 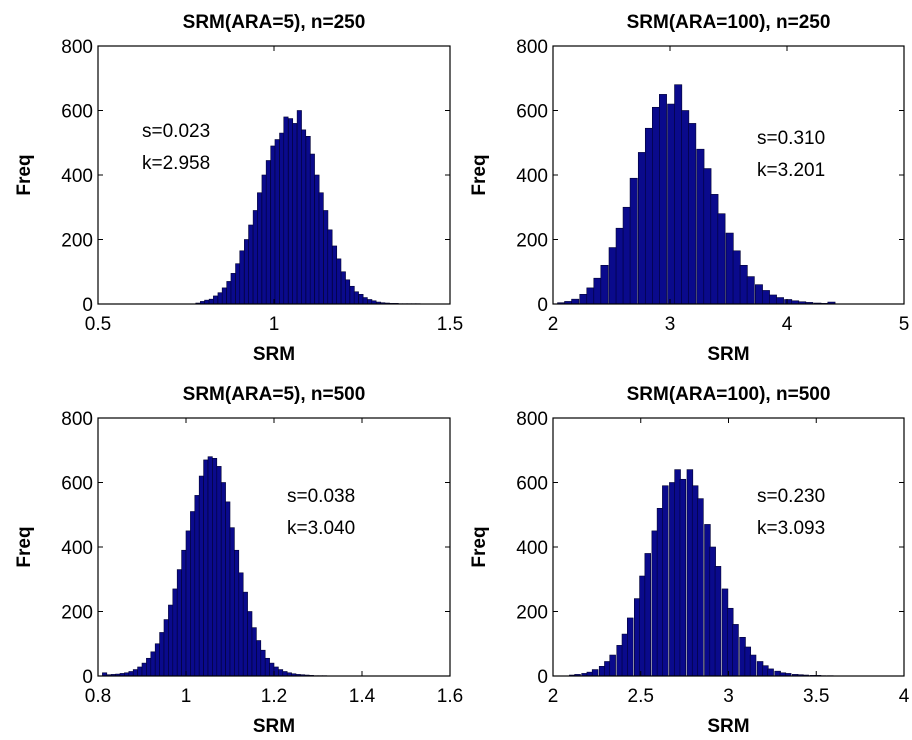 What do you see at coordinates (904, 324) in the screenshot?
I see `x-tick-label: 5` at bounding box center [904, 324].